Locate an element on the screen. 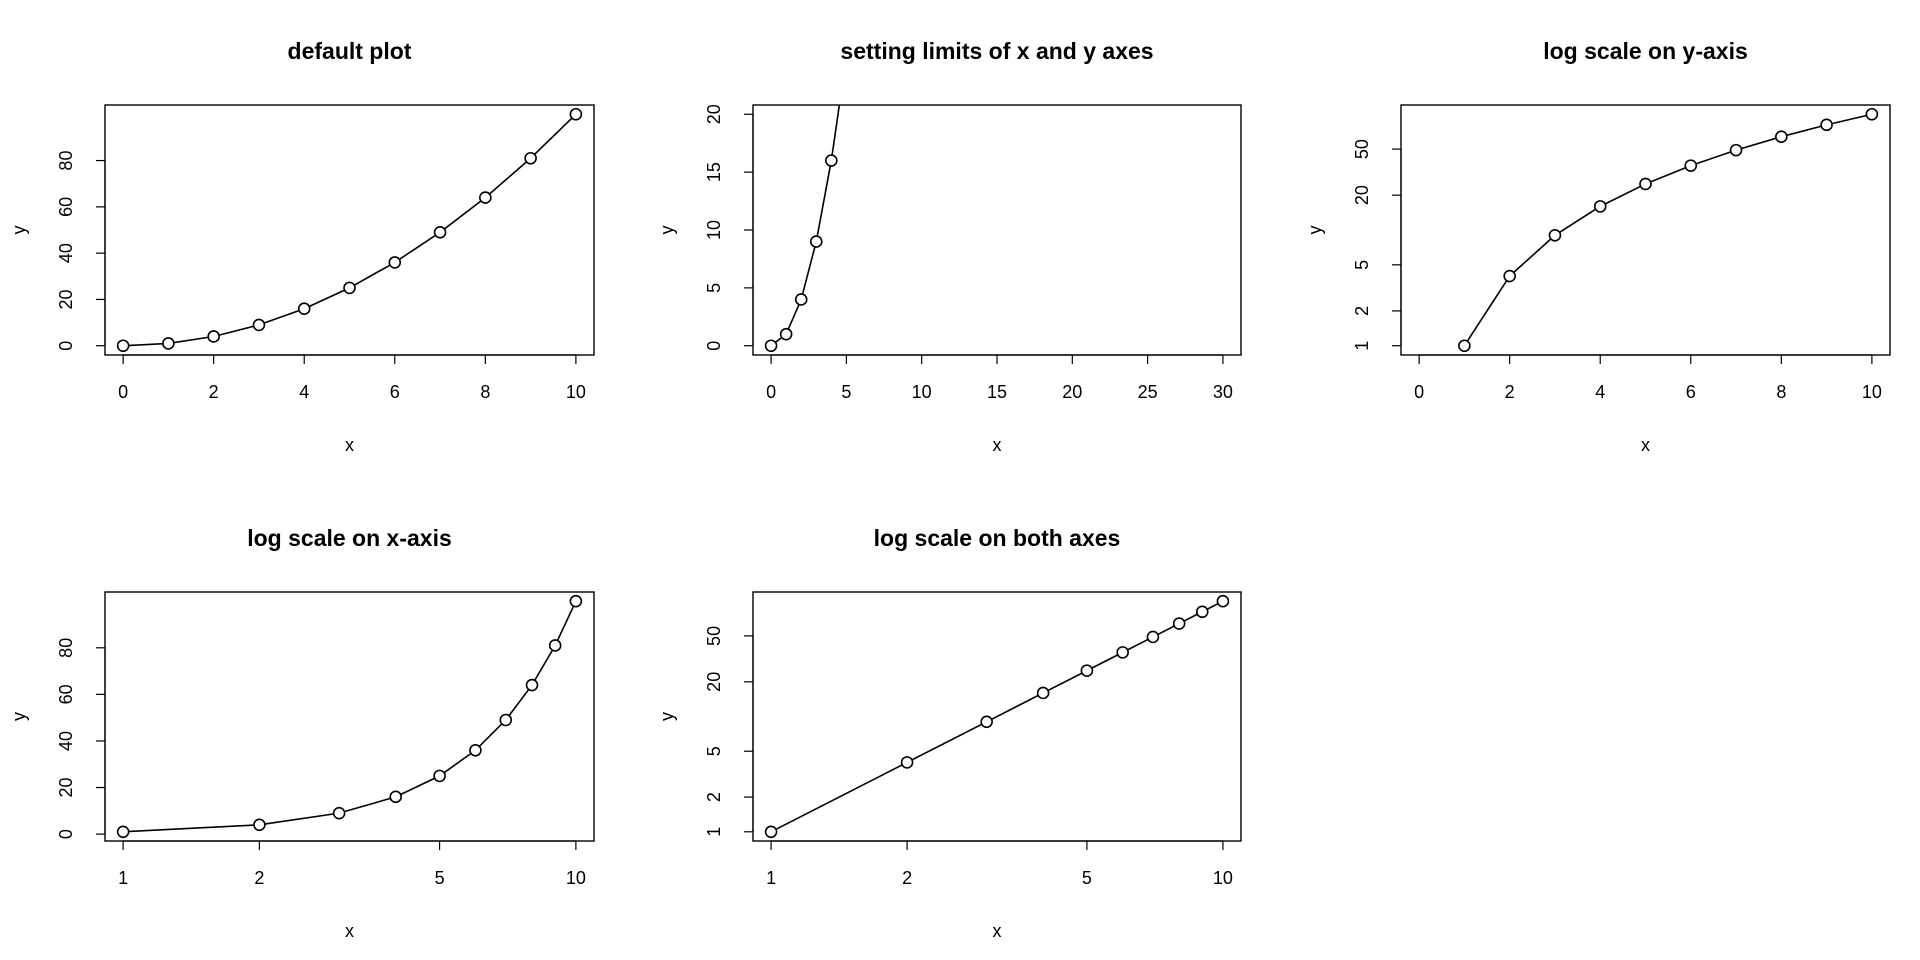  panel: default plot x y 0 2 4 6 8 10 0 20 40 60 80 is located at coordinates (302, 246).